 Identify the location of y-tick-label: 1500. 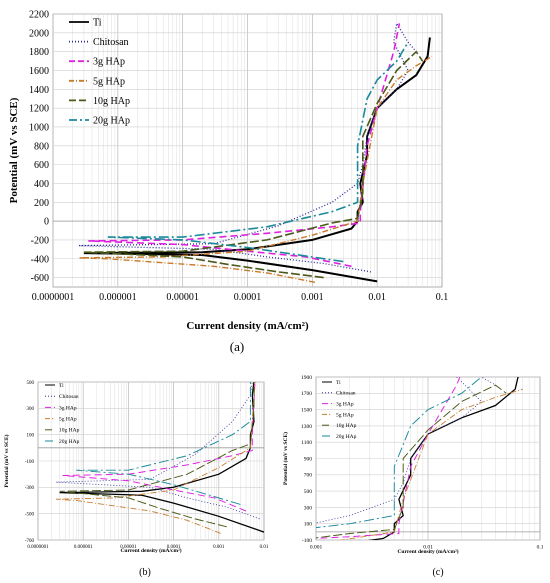
(306, 411).